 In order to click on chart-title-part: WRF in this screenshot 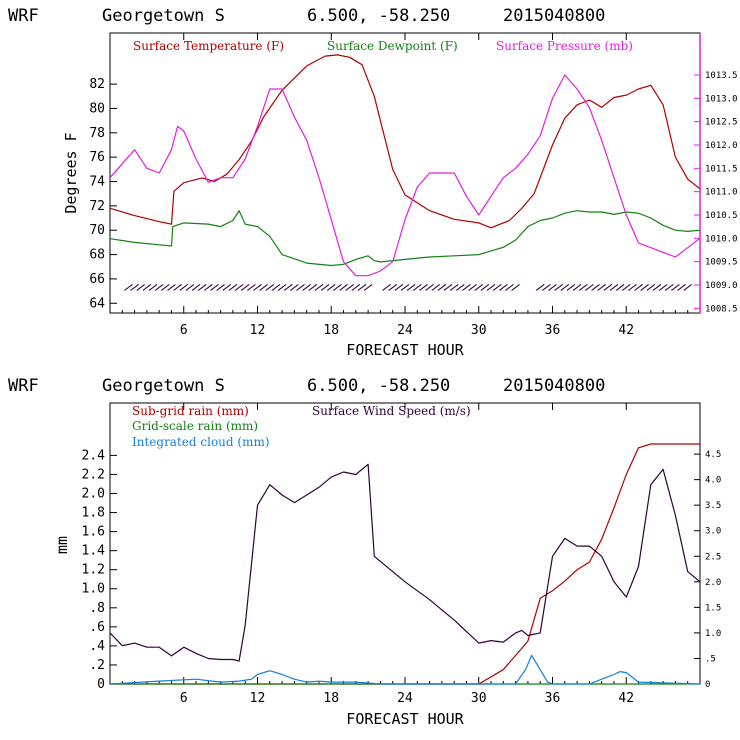, I will do `click(23, 16)`.